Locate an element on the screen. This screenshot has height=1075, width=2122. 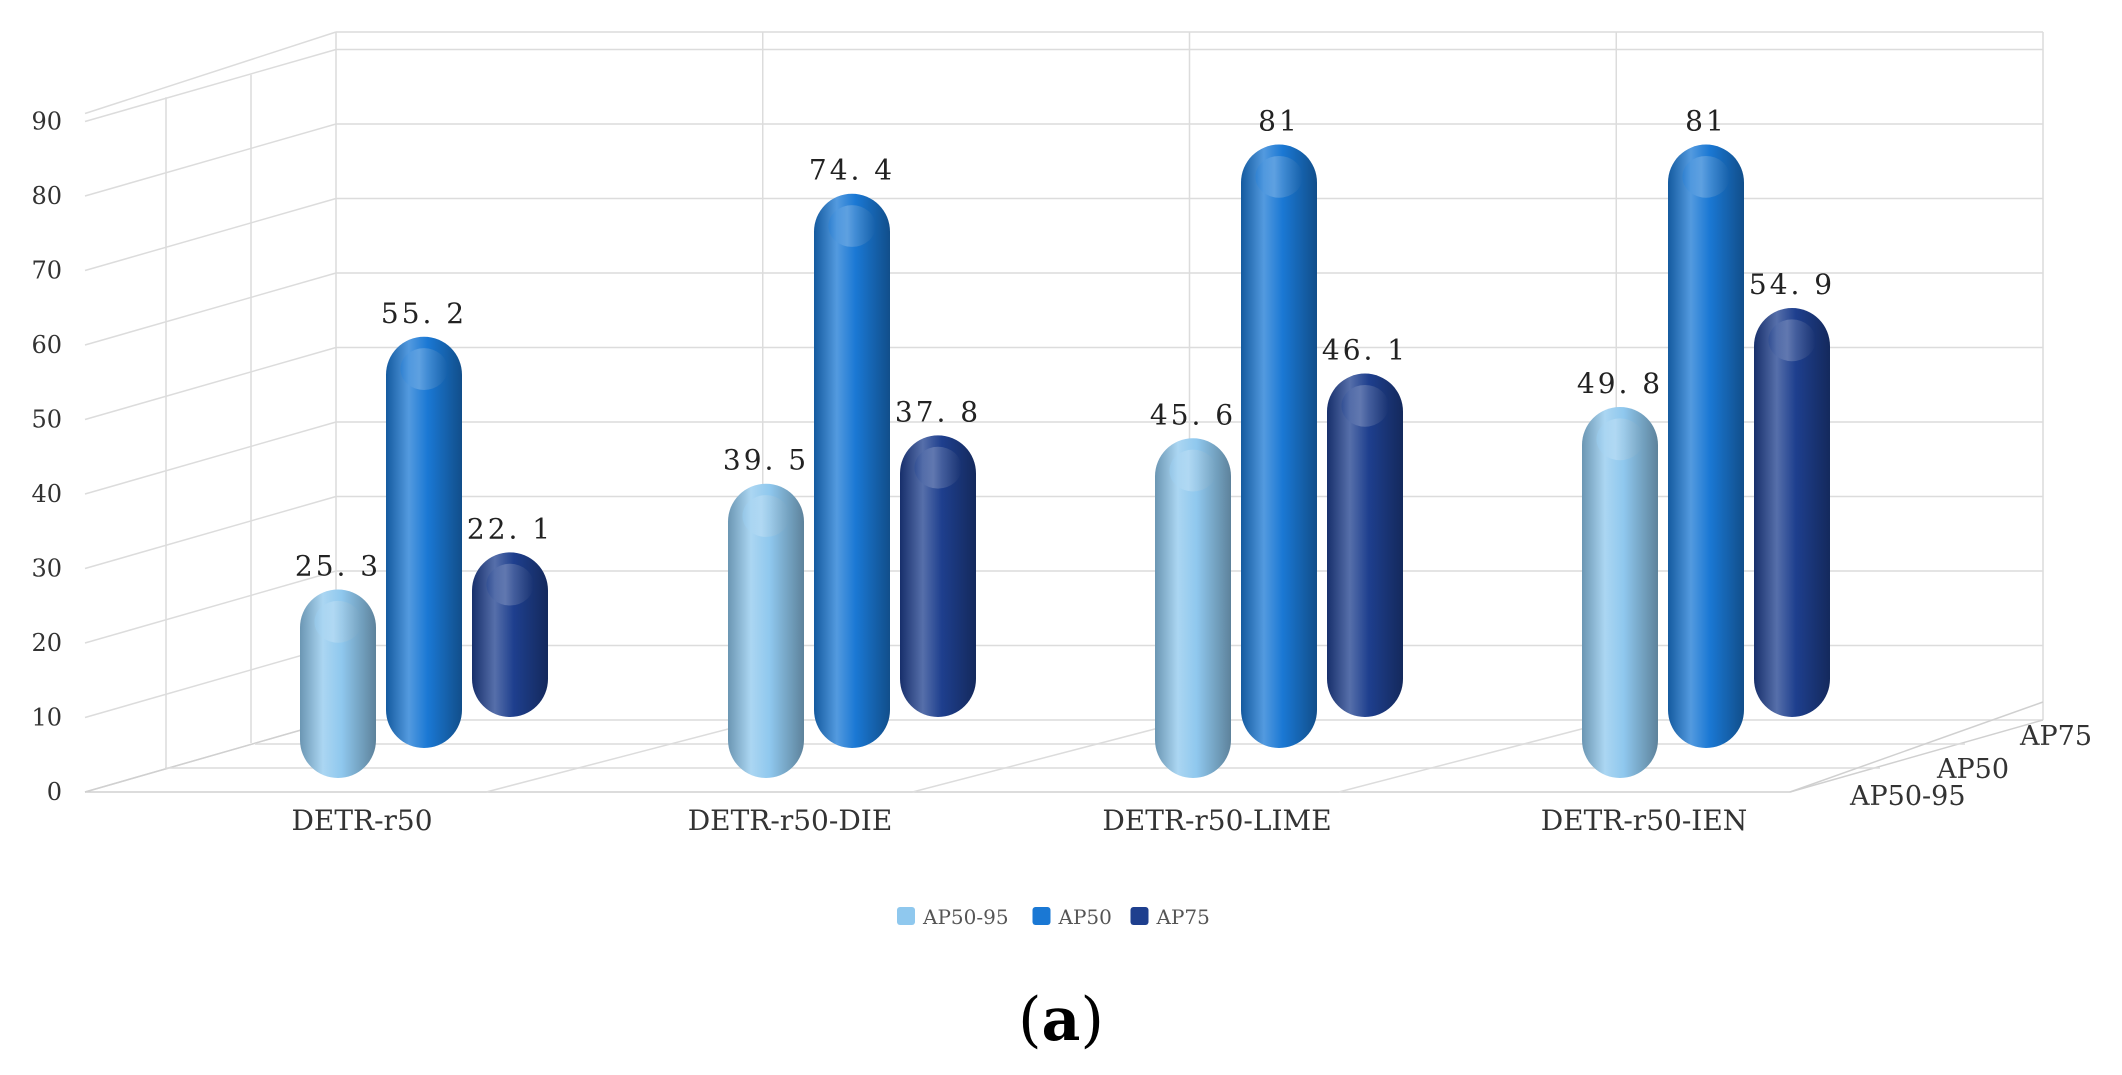
y-tick-label: 60 is located at coordinates (46, 345).